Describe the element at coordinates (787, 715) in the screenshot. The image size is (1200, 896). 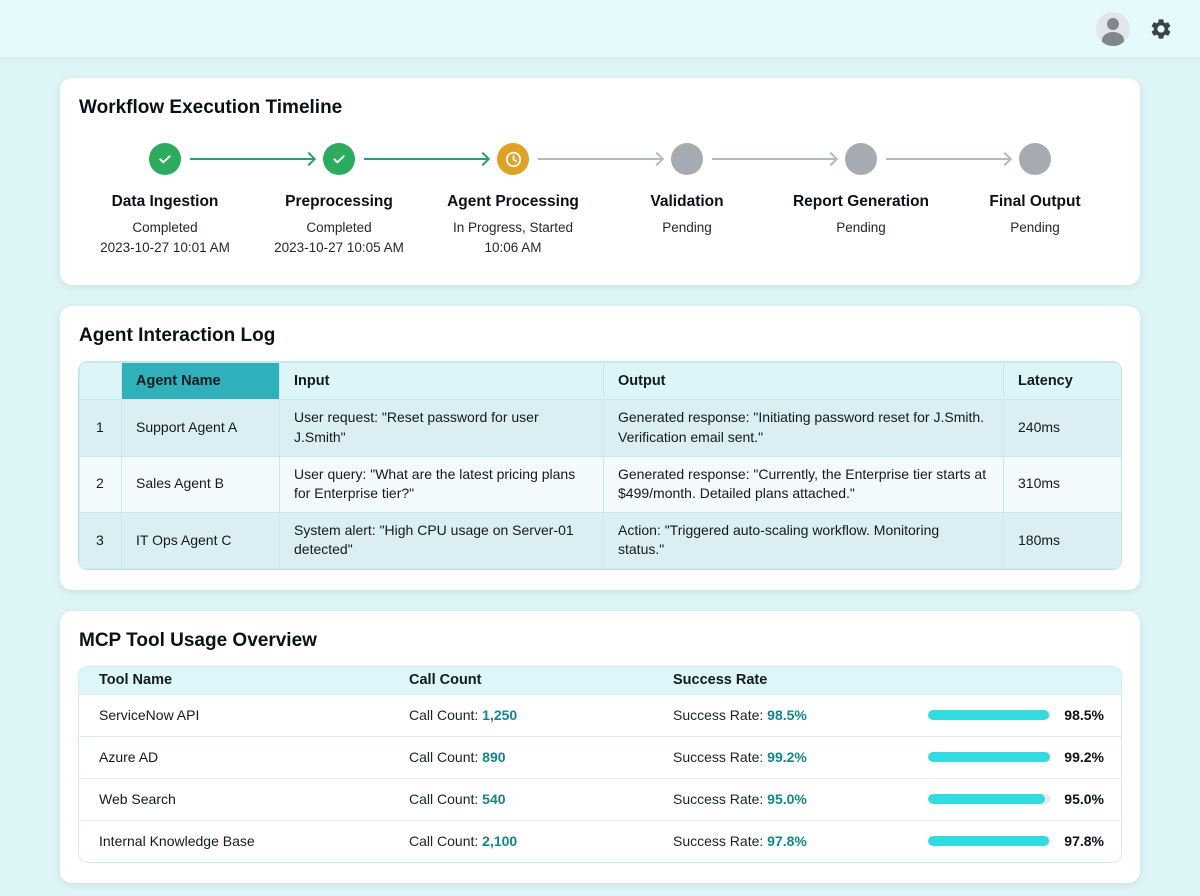
I see `success-rate-value: 98.5%` at that location.